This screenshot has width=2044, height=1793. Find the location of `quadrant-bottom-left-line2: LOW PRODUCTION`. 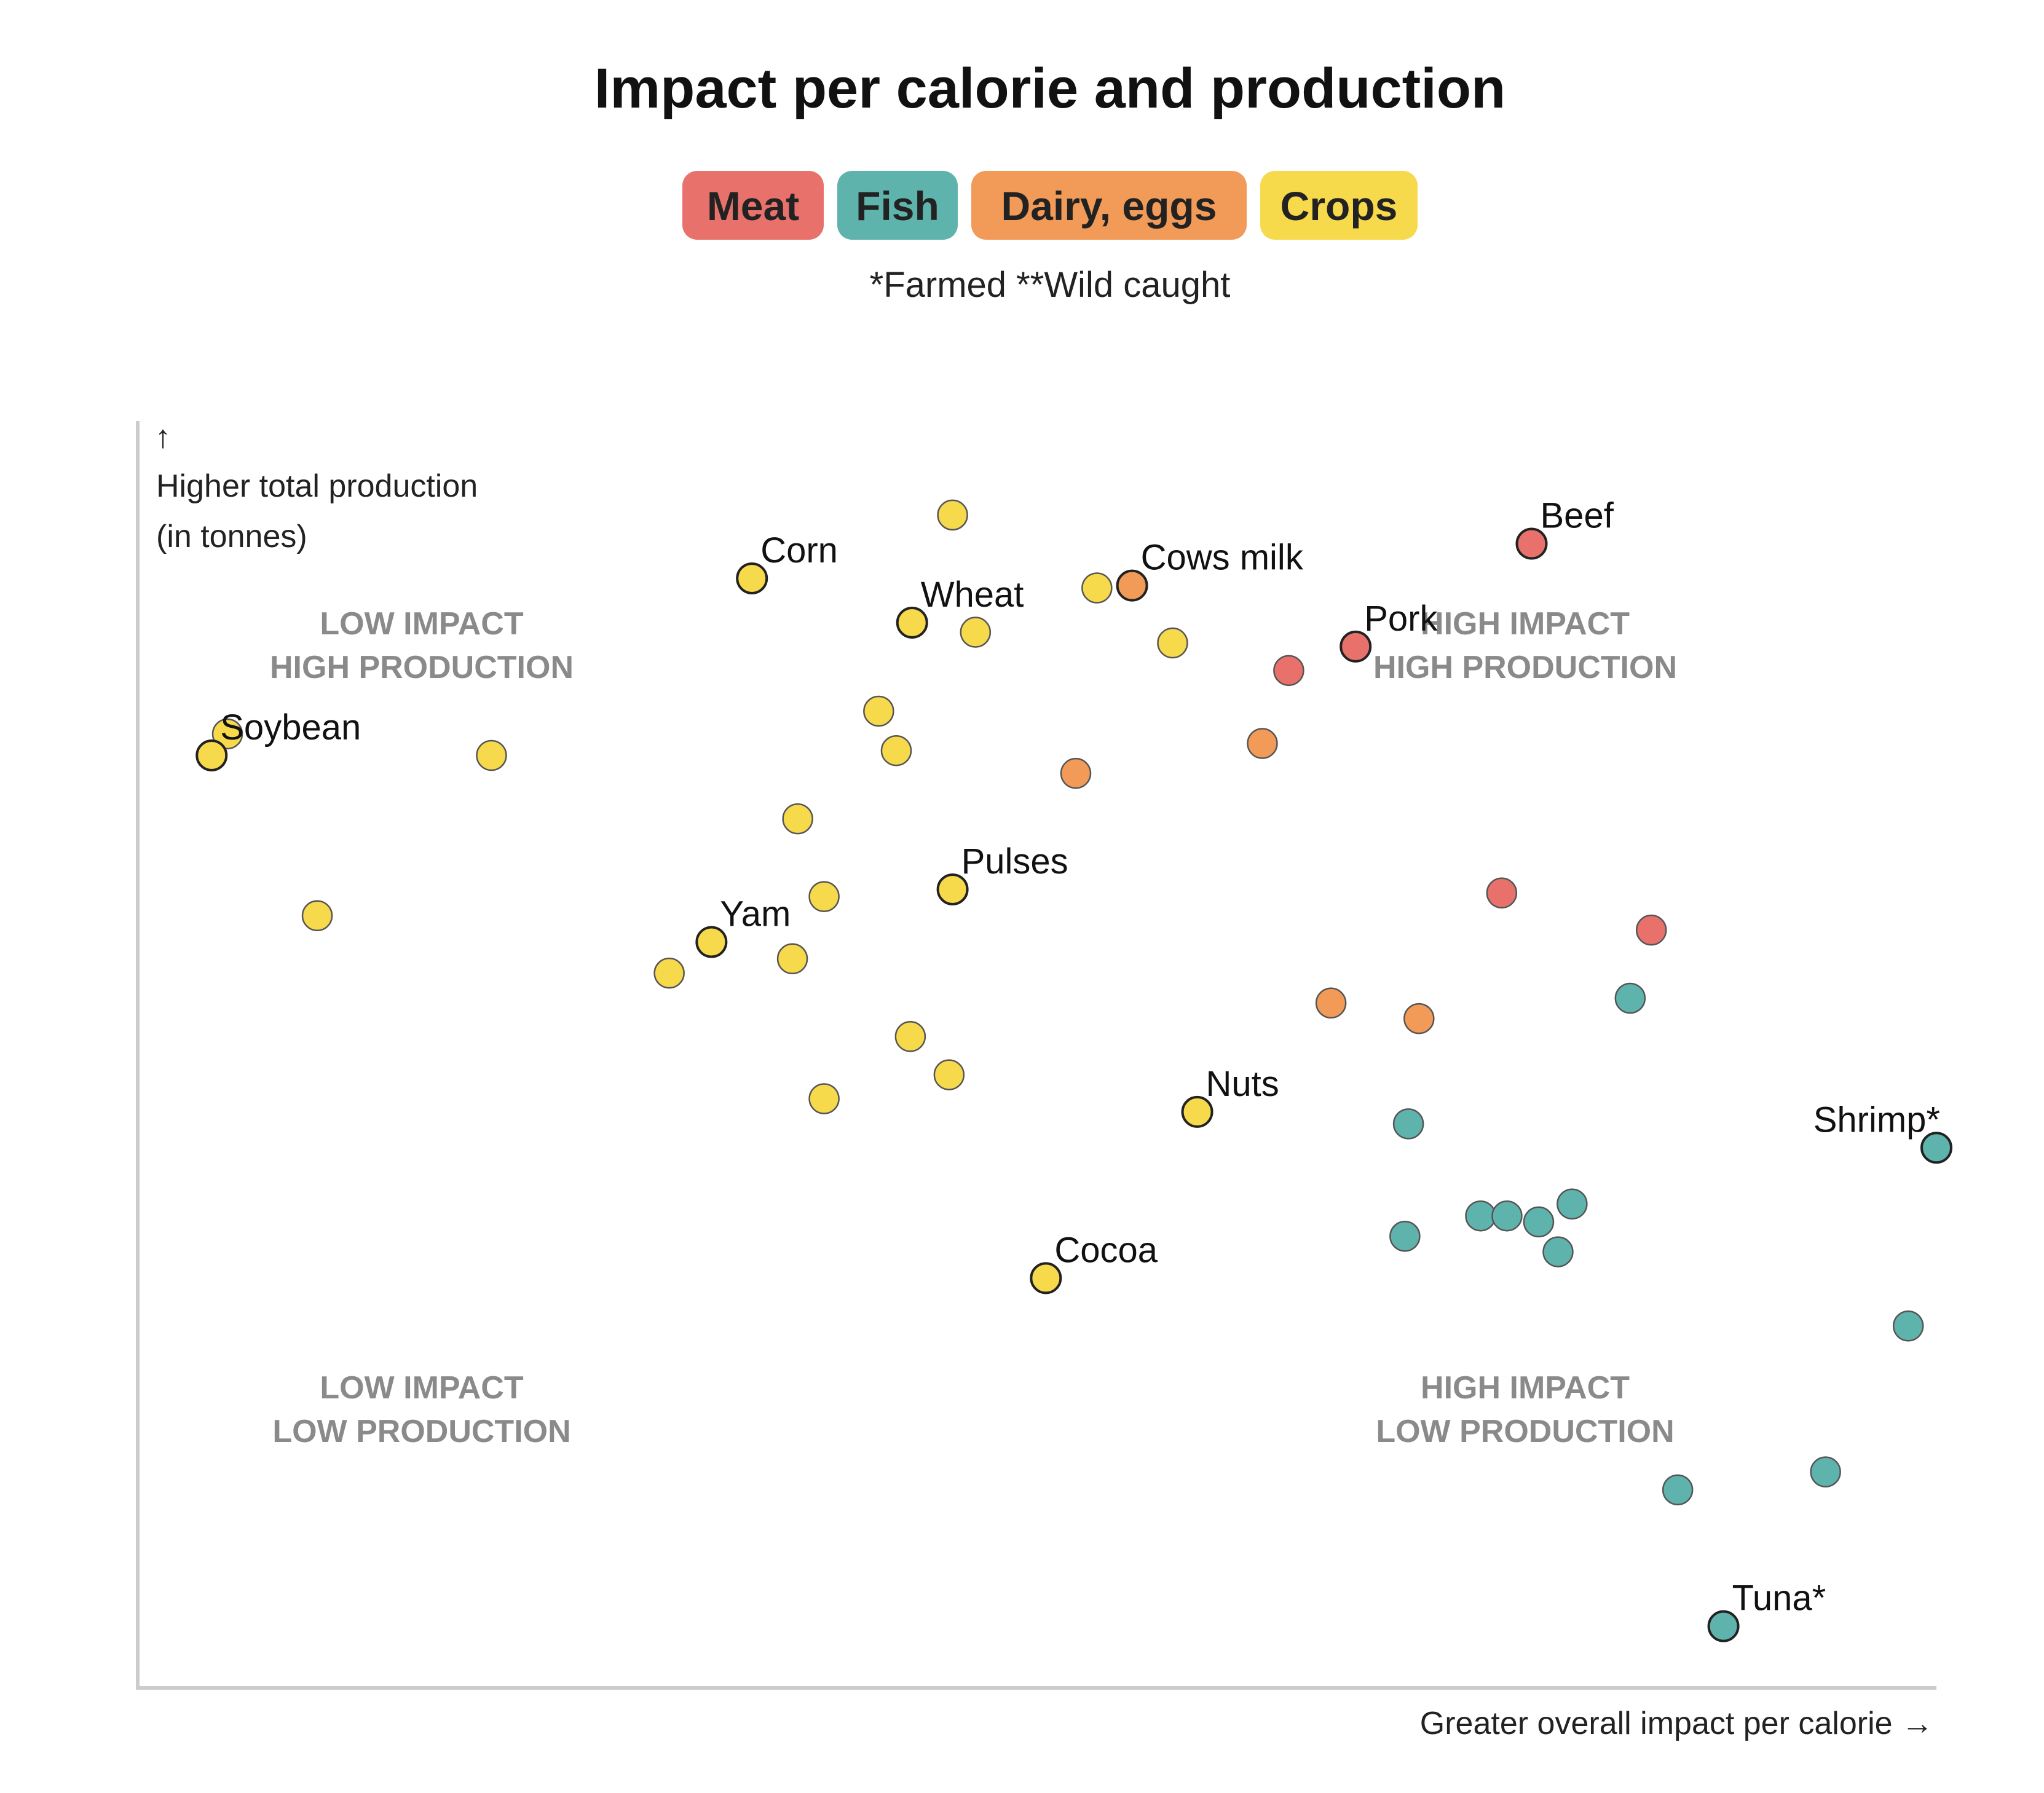

quadrant-bottom-left-line2: LOW PRODUCTION is located at coordinates (421, 1431).